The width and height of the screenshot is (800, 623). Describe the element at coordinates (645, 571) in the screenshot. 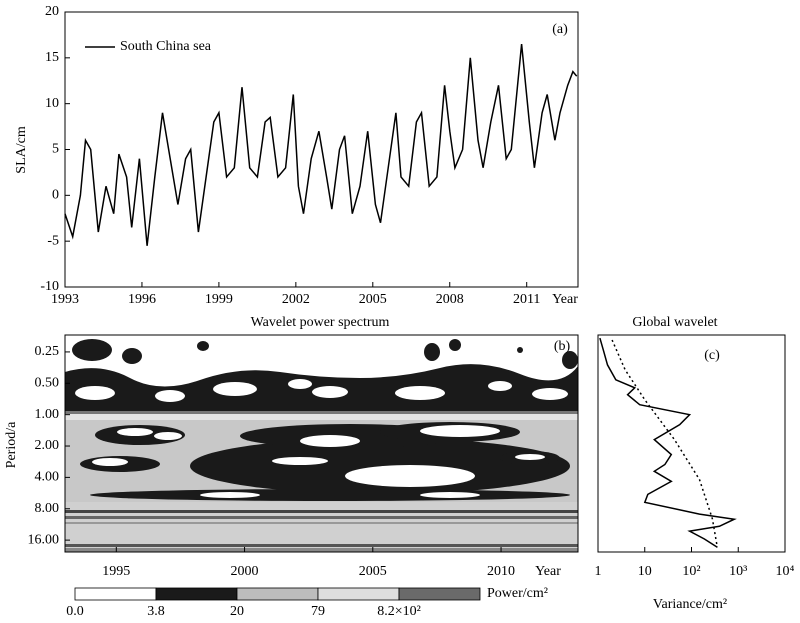

I see `x-tick-label: 10` at that location.